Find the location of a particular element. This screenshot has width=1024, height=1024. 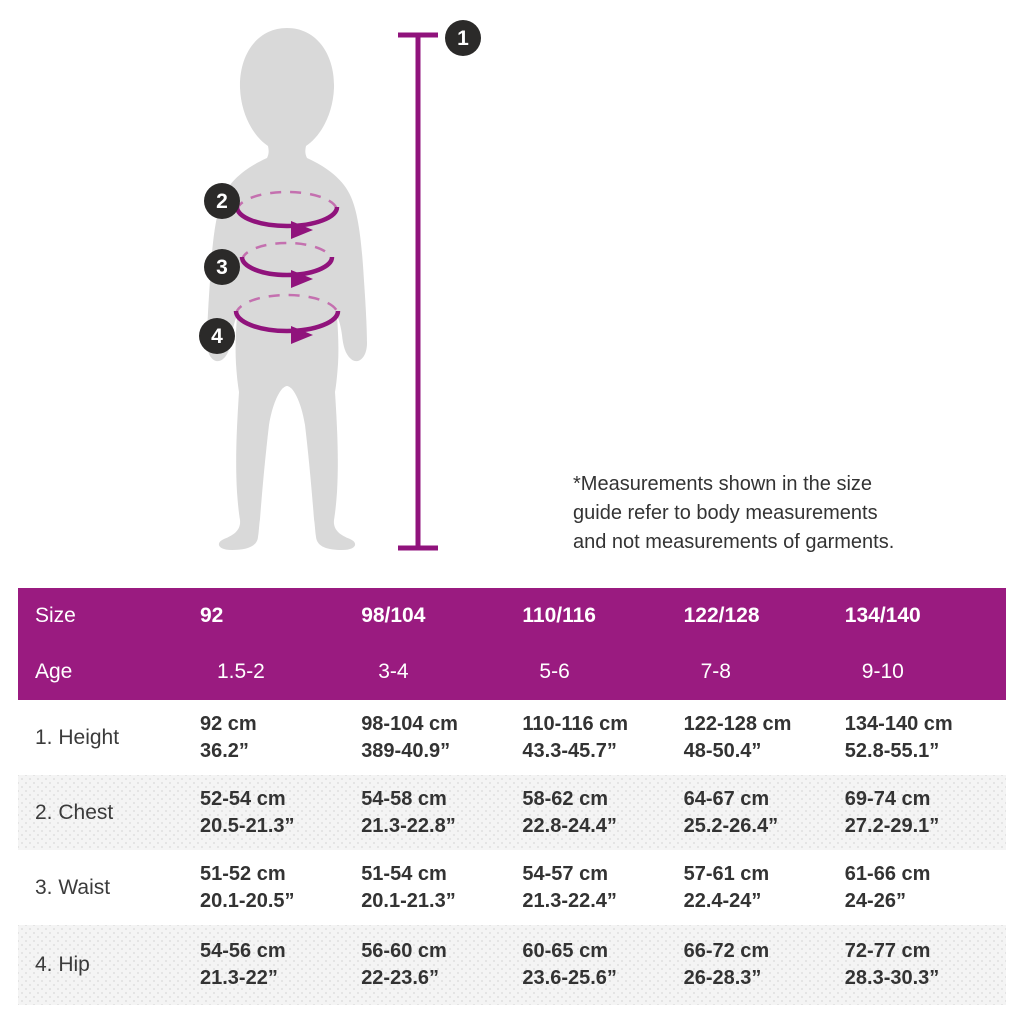

chest-girth-arrow is located at coordinates (287, 214).